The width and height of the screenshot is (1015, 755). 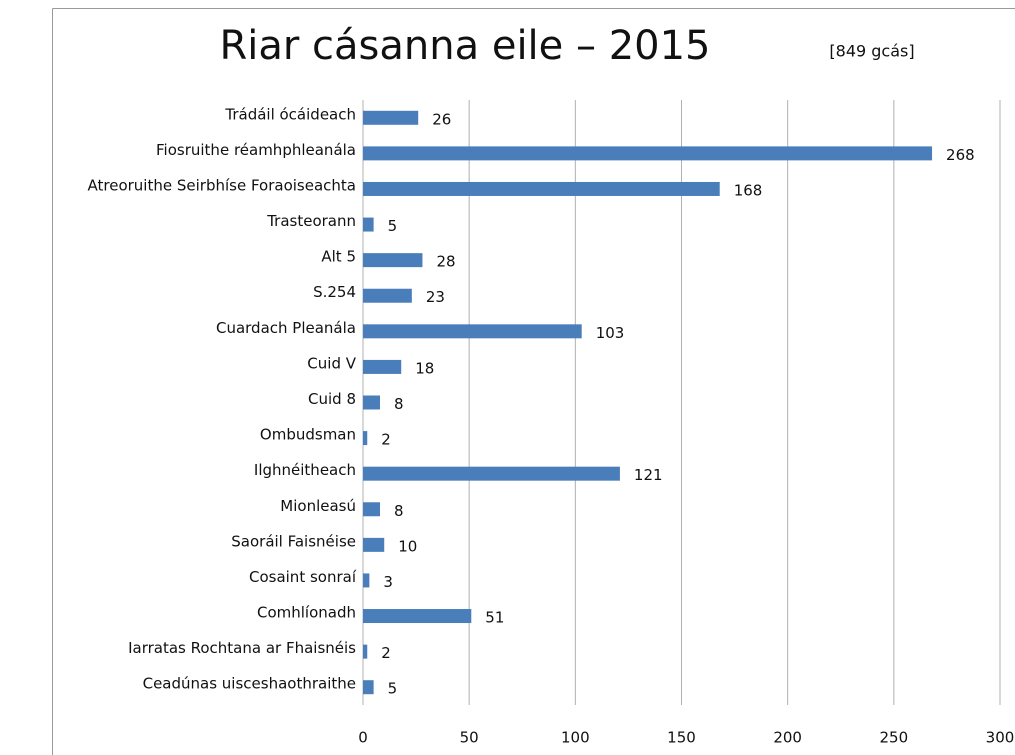 I want to click on x-tick-label: 200, so click(x=787, y=738).